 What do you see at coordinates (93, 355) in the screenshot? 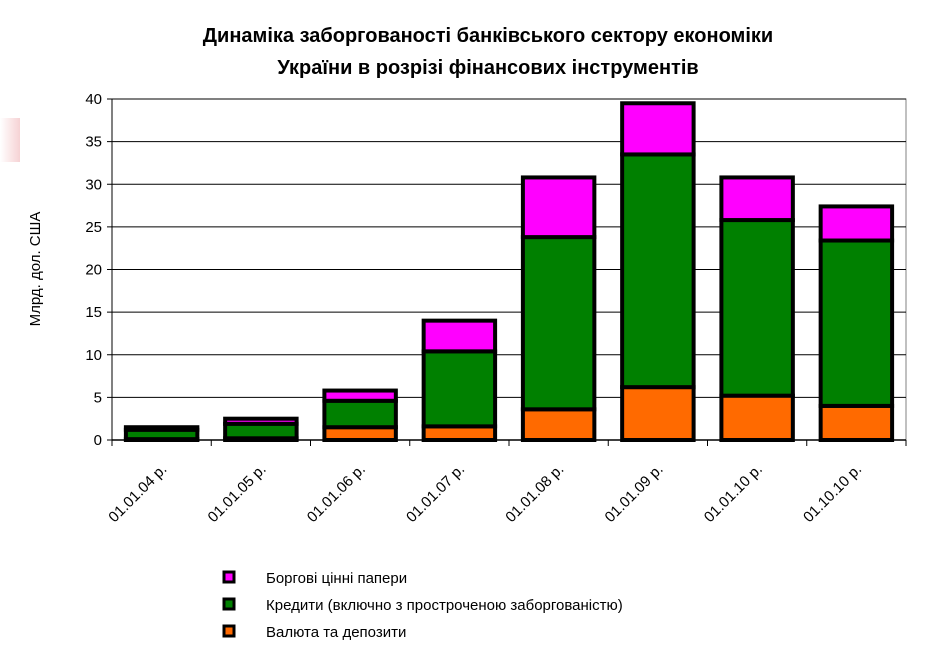
I see `y-tick-label: 10` at bounding box center [93, 355].